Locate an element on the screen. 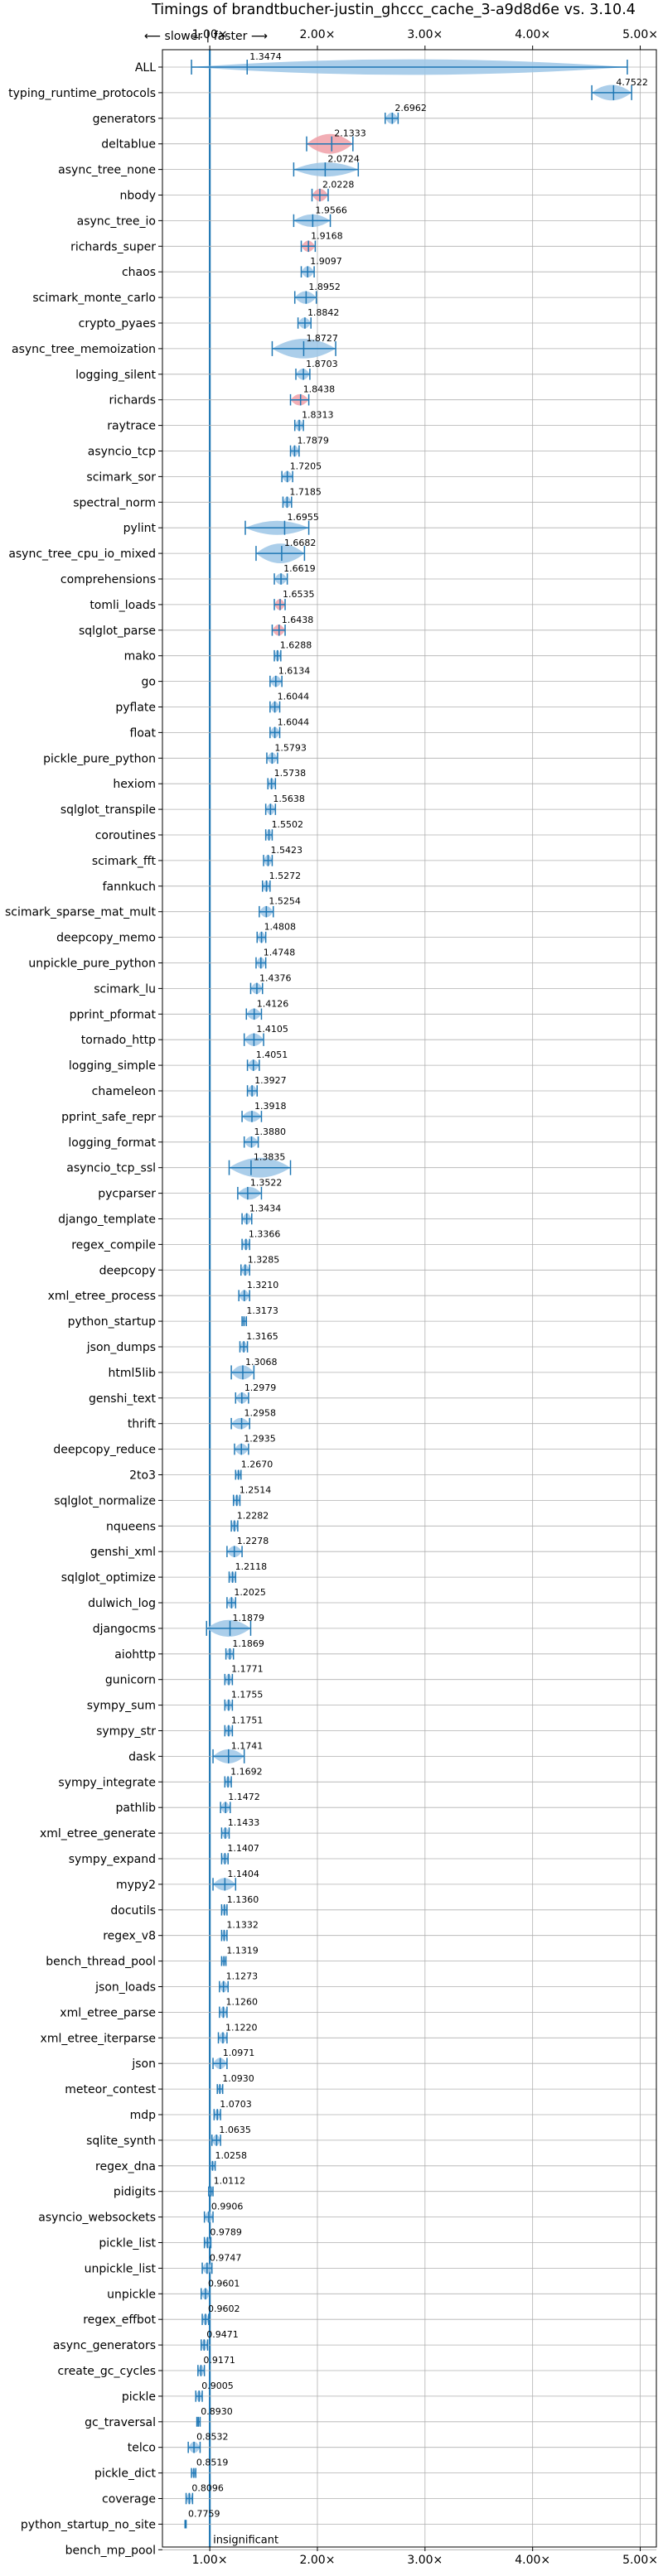 This screenshot has width=663, height=2576. value-label: 1.6955 is located at coordinates (303, 518).